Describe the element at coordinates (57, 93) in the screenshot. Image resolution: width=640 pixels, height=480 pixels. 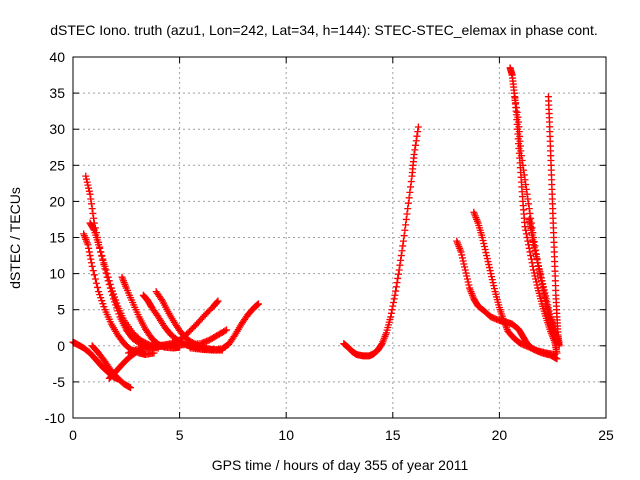
I see `y-tick-label: 35` at that location.